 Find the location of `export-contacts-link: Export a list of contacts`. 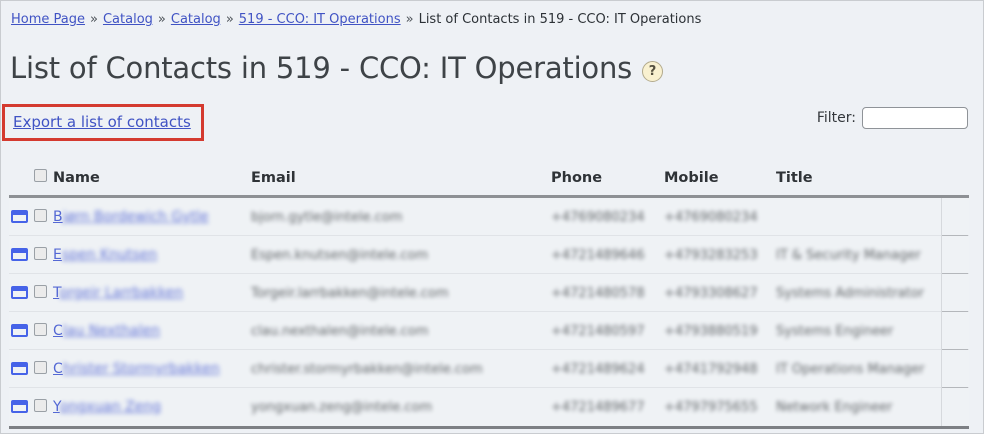

export-contacts-link: Export a list of contacts is located at coordinates (102, 122).